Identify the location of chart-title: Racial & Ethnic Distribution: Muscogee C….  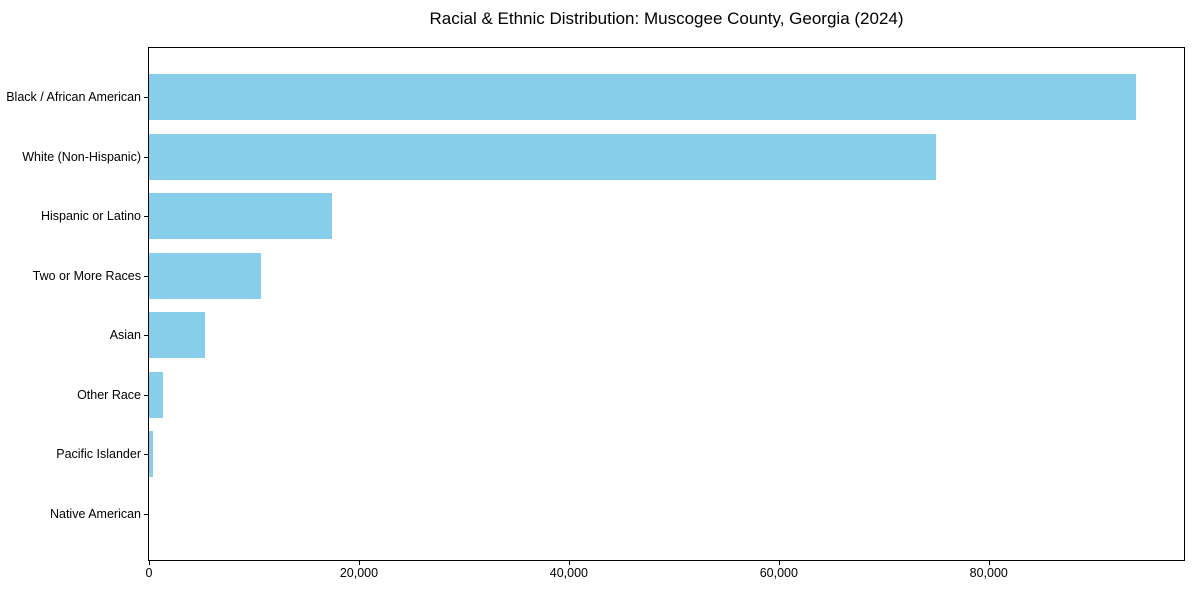
(666, 18).